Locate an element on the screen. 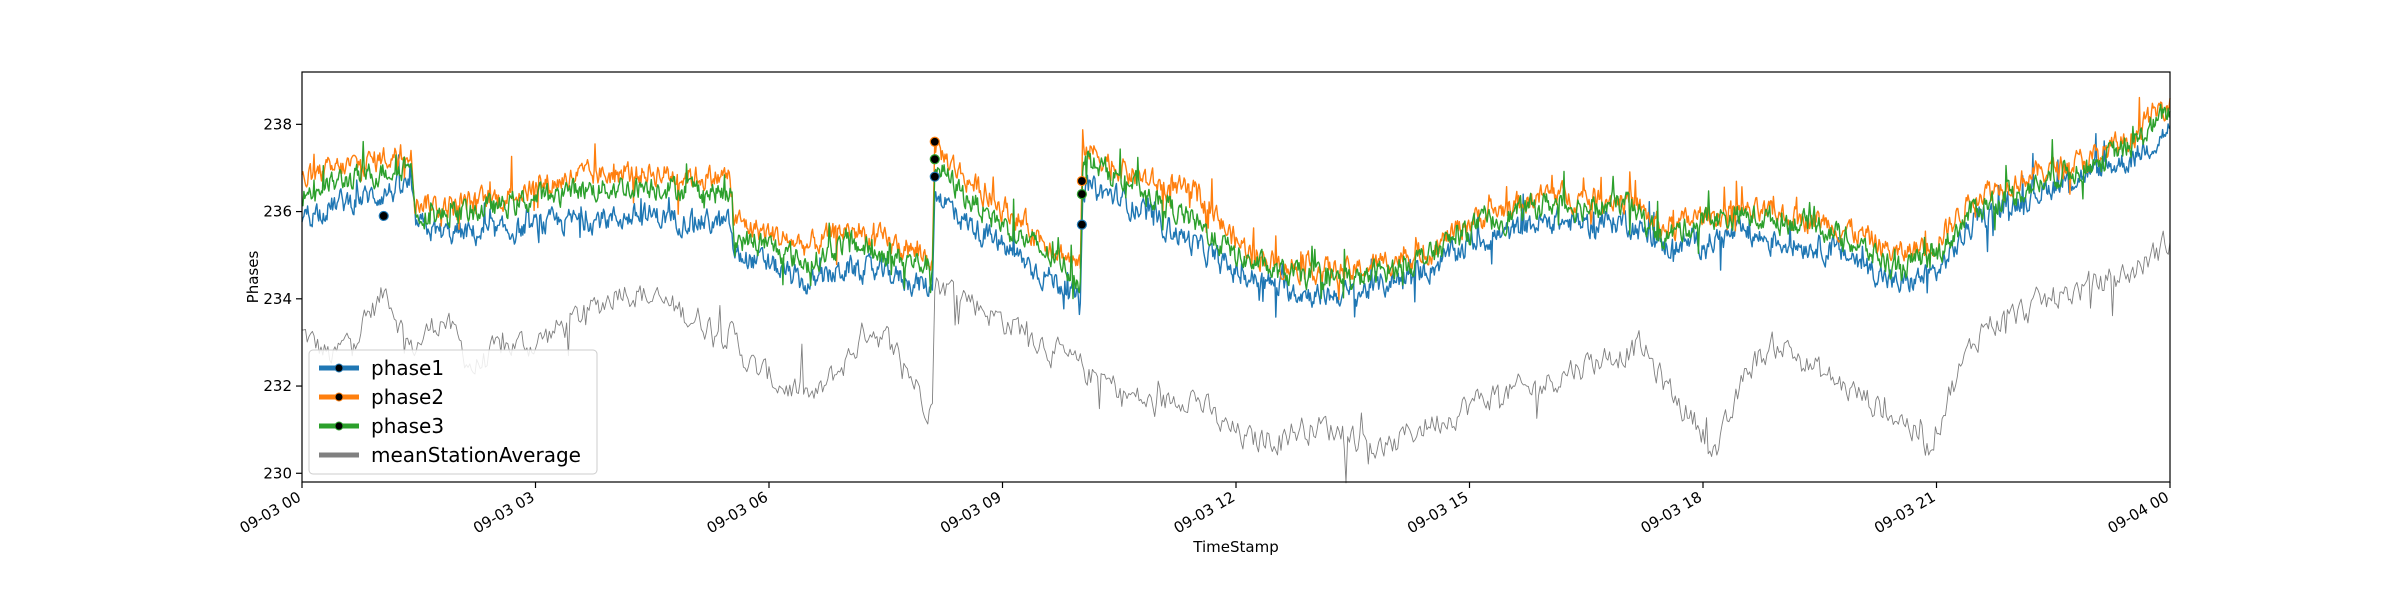  x-tick-label: 09-03 09 is located at coordinates (970, 512).